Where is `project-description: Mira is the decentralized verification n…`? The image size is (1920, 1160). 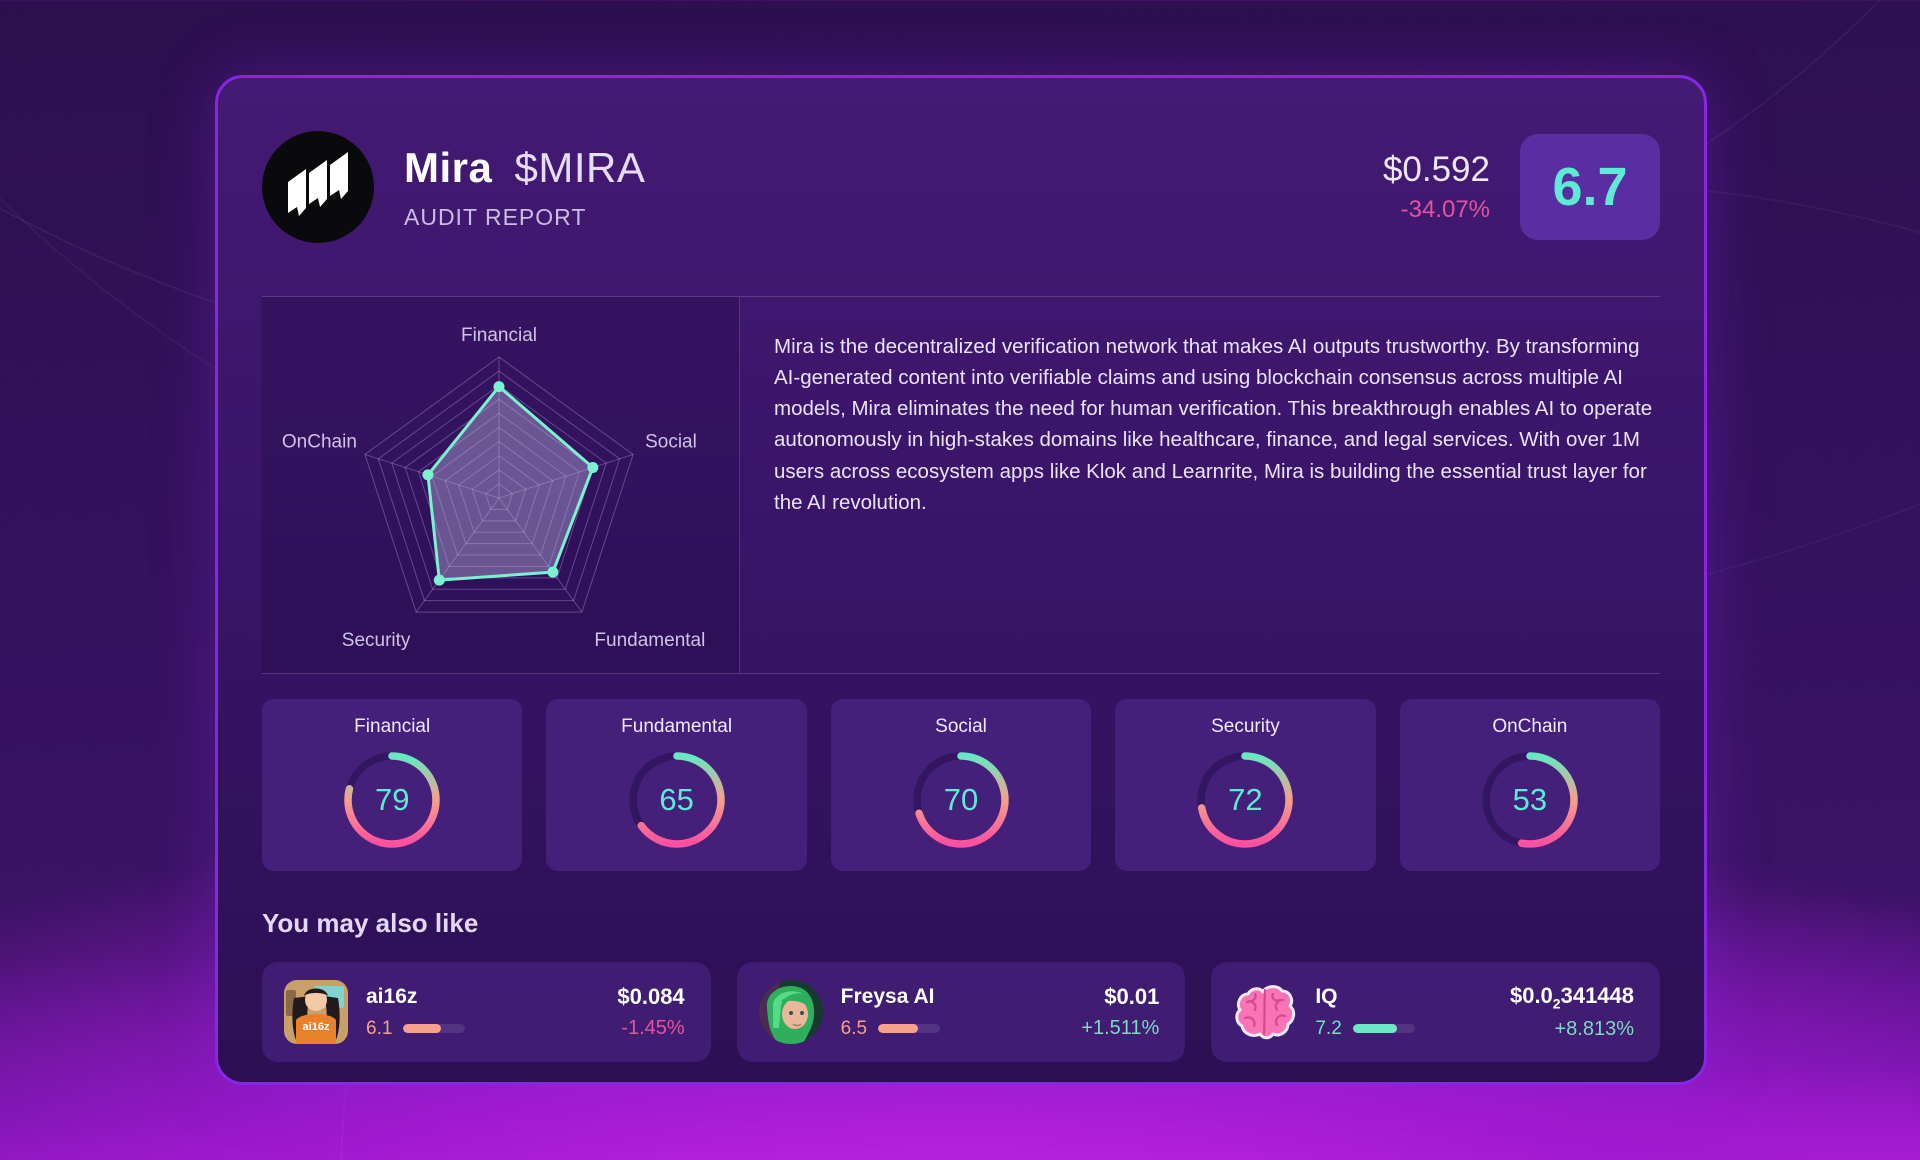 project-description: Mira is the decentralized verification n… is located at coordinates (1213, 424).